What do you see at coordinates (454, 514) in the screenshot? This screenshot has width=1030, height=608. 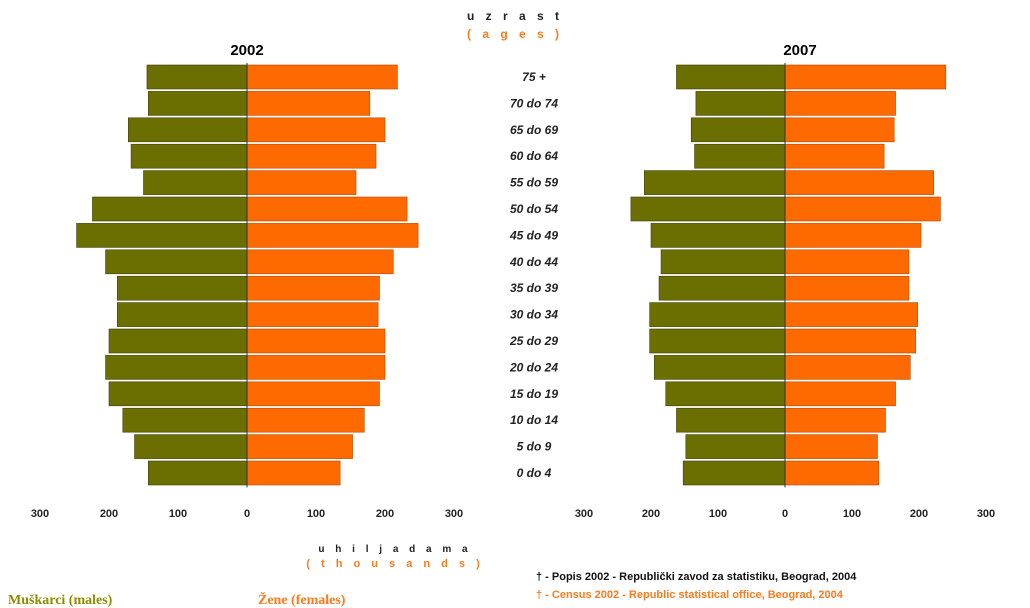 I see `x-tick-label-2002-6: 300` at bounding box center [454, 514].